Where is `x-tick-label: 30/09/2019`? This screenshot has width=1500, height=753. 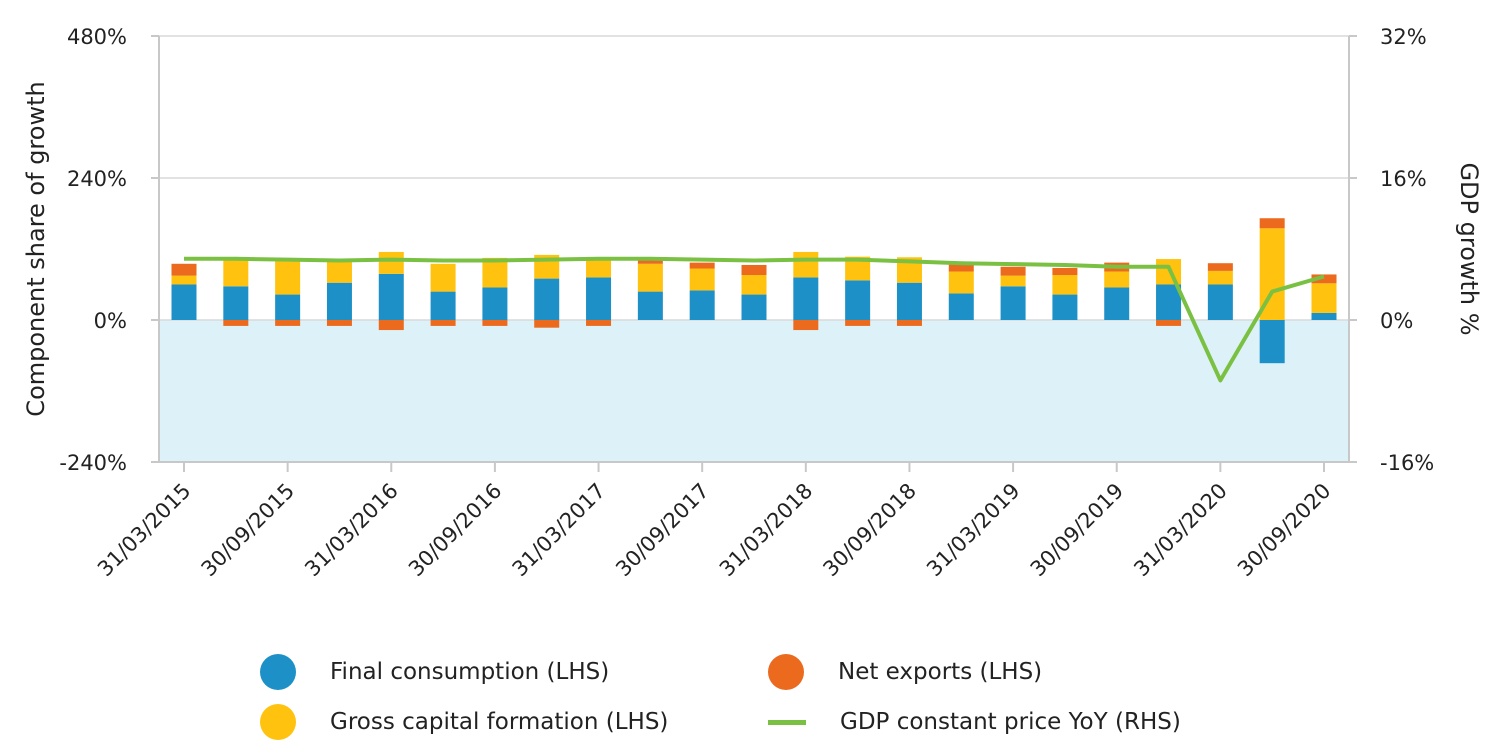
x-tick-label: 30/09/2019 is located at coordinates (1077, 530).